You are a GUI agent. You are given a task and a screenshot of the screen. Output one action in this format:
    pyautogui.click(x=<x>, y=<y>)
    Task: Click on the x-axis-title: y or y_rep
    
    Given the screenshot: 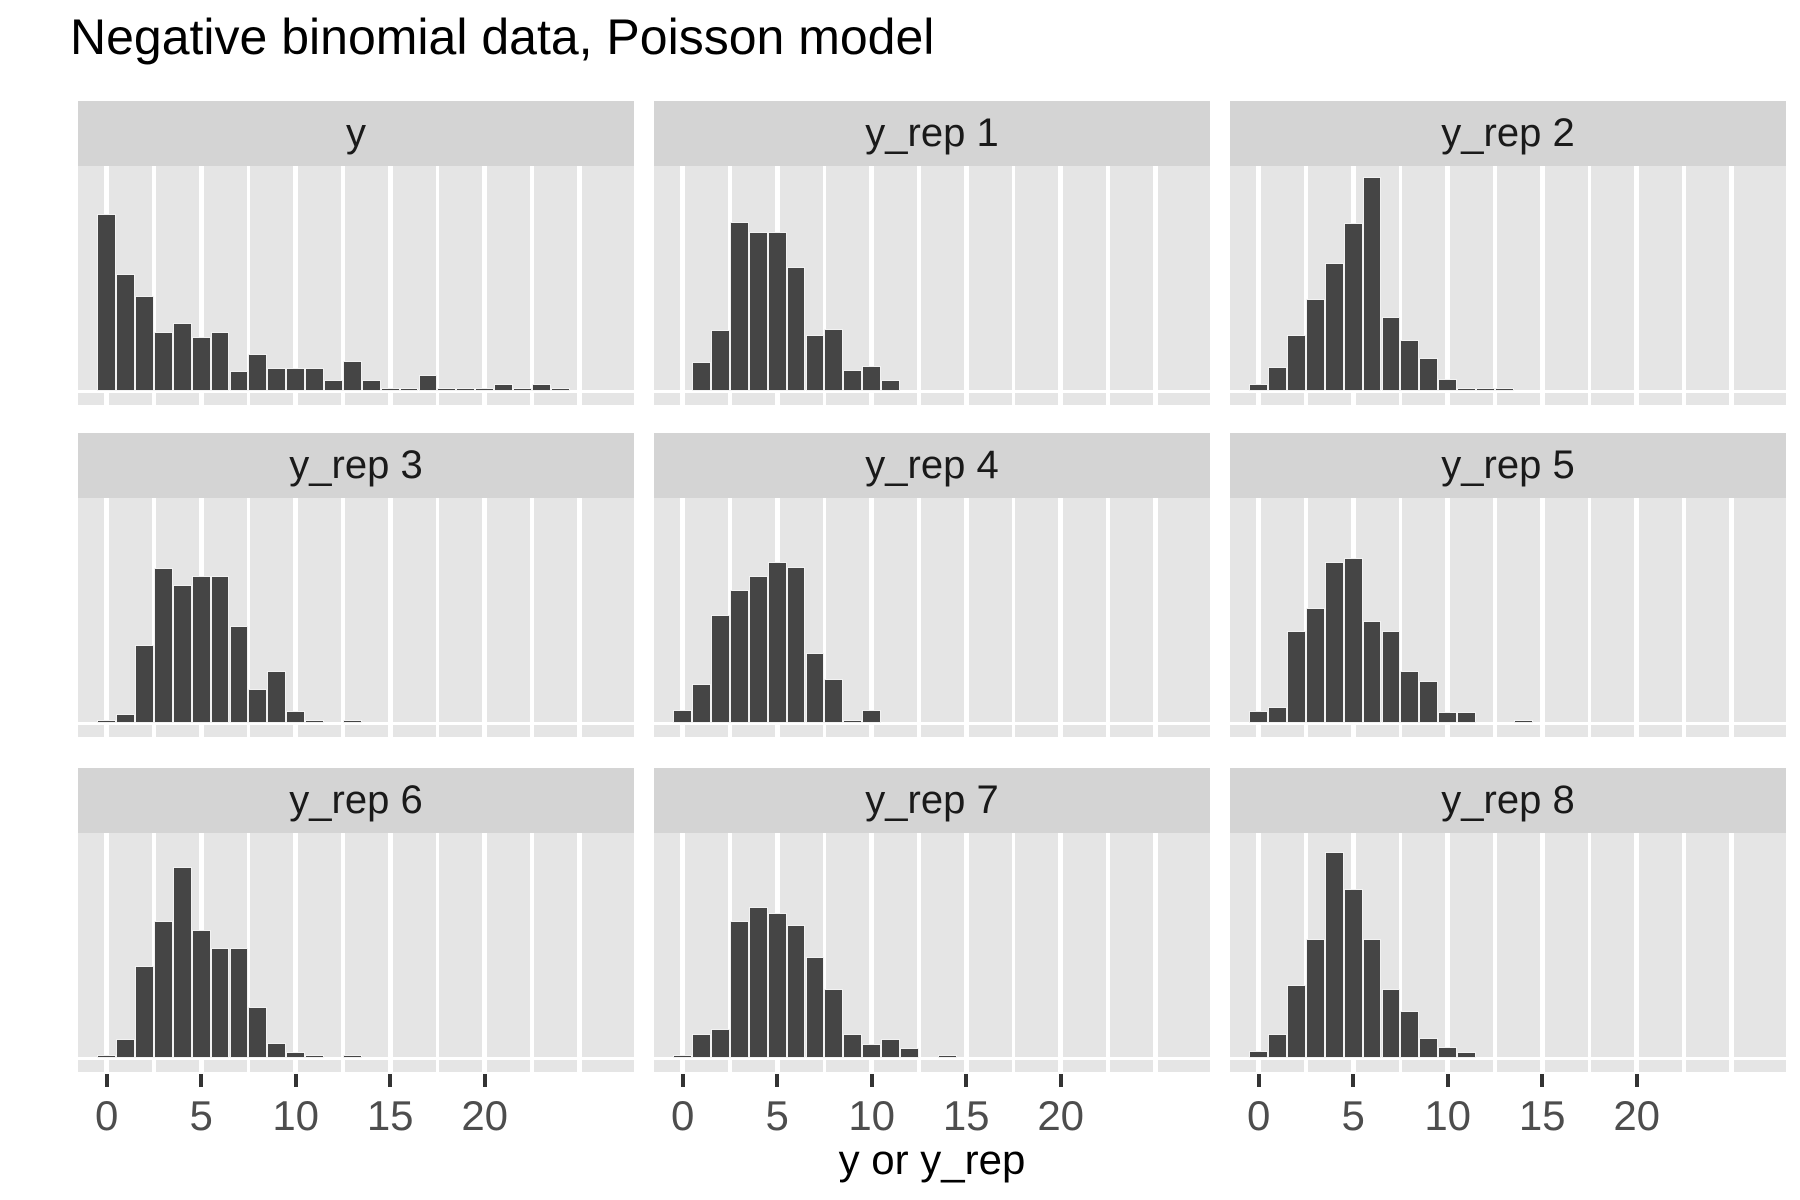 What is the action you would take?
    pyautogui.click(x=932, y=1159)
    